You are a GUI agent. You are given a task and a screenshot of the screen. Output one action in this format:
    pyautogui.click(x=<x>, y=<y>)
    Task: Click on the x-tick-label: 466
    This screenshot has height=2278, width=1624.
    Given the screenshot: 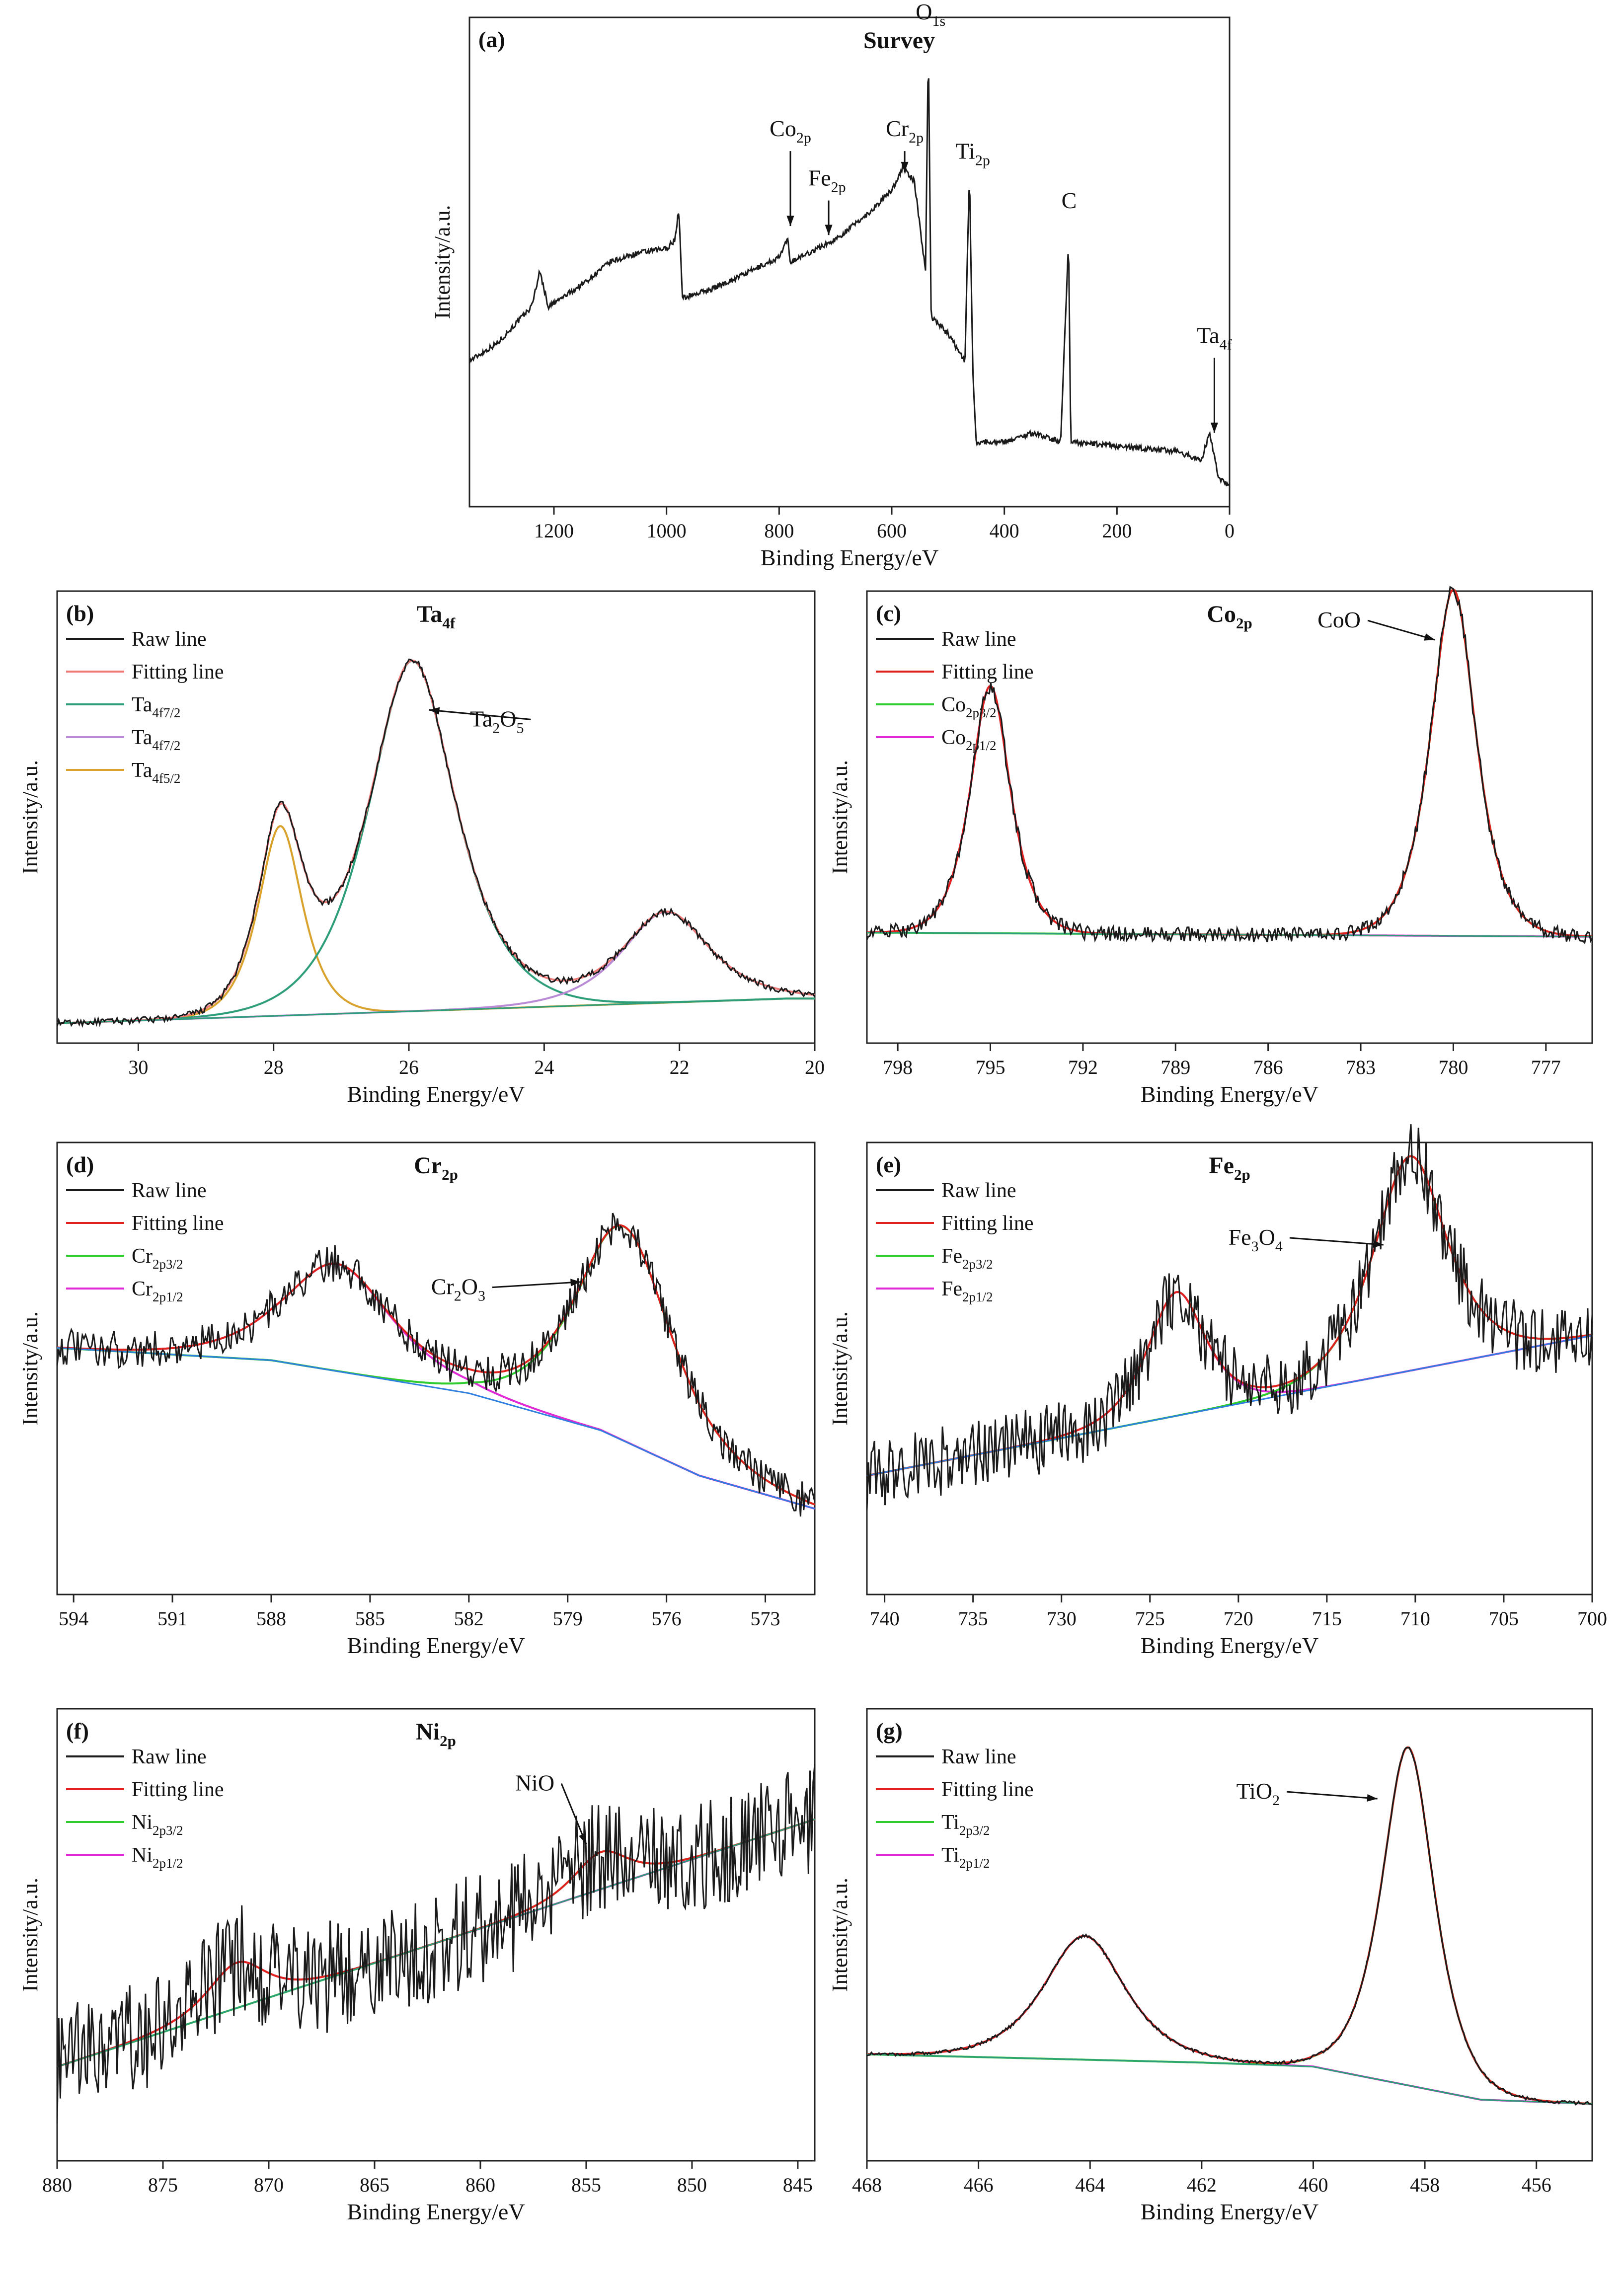 What is the action you would take?
    pyautogui.click(x=979, y=2185)
    